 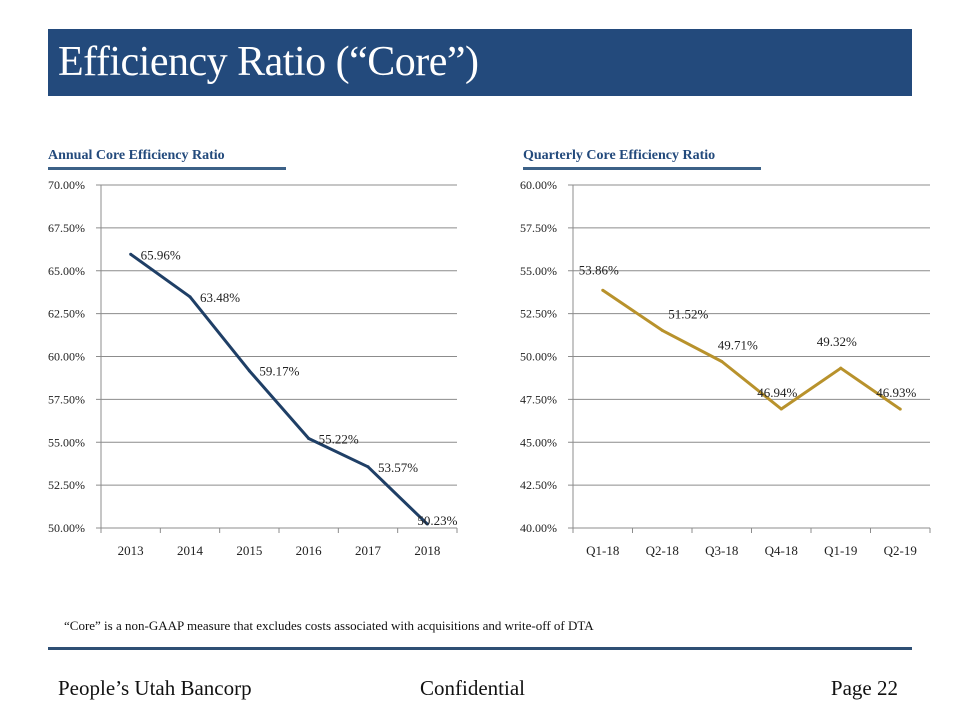 What do you see at coordinates (599, 269) in the screenshot?
I see `data-label: 53.86%` at bounding box center [599, 269].